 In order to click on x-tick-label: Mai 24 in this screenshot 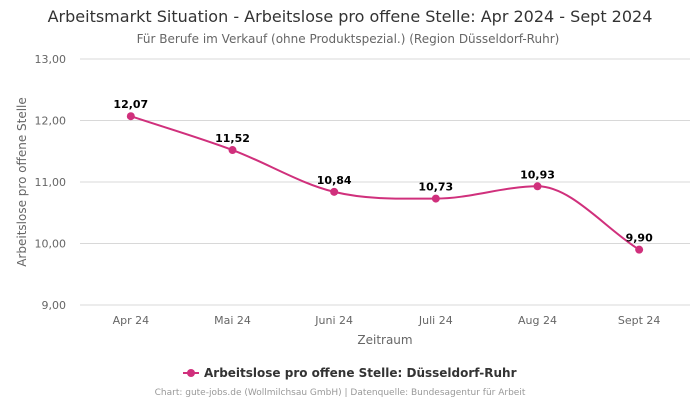, I will do `click(232, 320)`.